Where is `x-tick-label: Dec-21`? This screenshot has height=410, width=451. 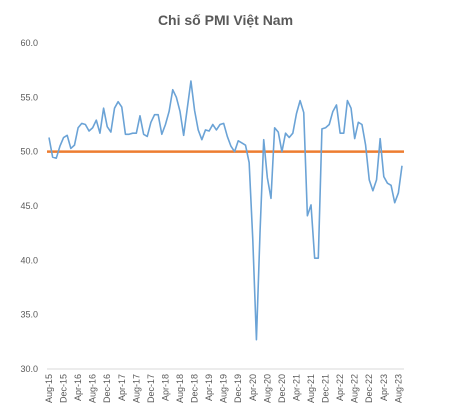 x-tick-label: Dec-21 is located at coordinates (326, 388).